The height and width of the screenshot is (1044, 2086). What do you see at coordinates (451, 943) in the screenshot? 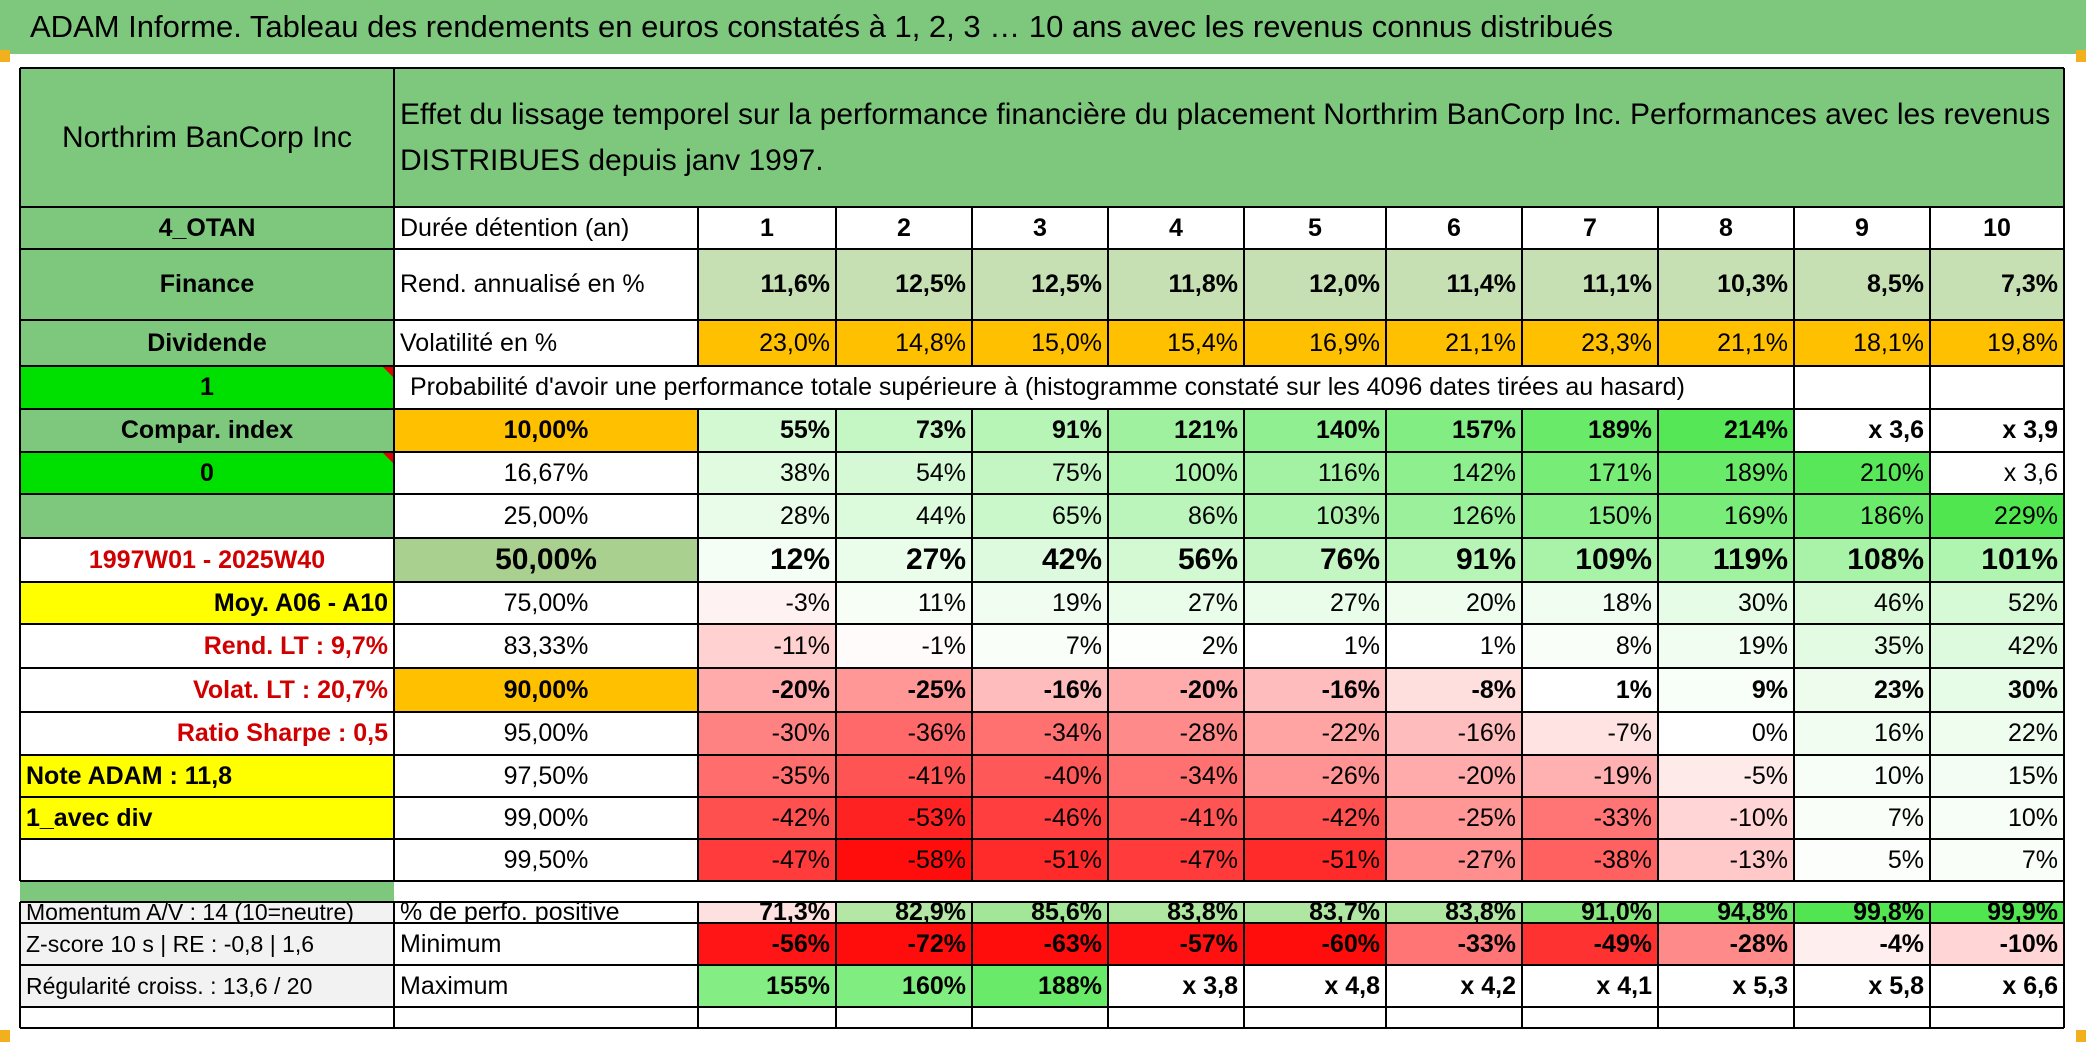
I see `bottom-row-label: Minimum` at bounding box center [451, 943].